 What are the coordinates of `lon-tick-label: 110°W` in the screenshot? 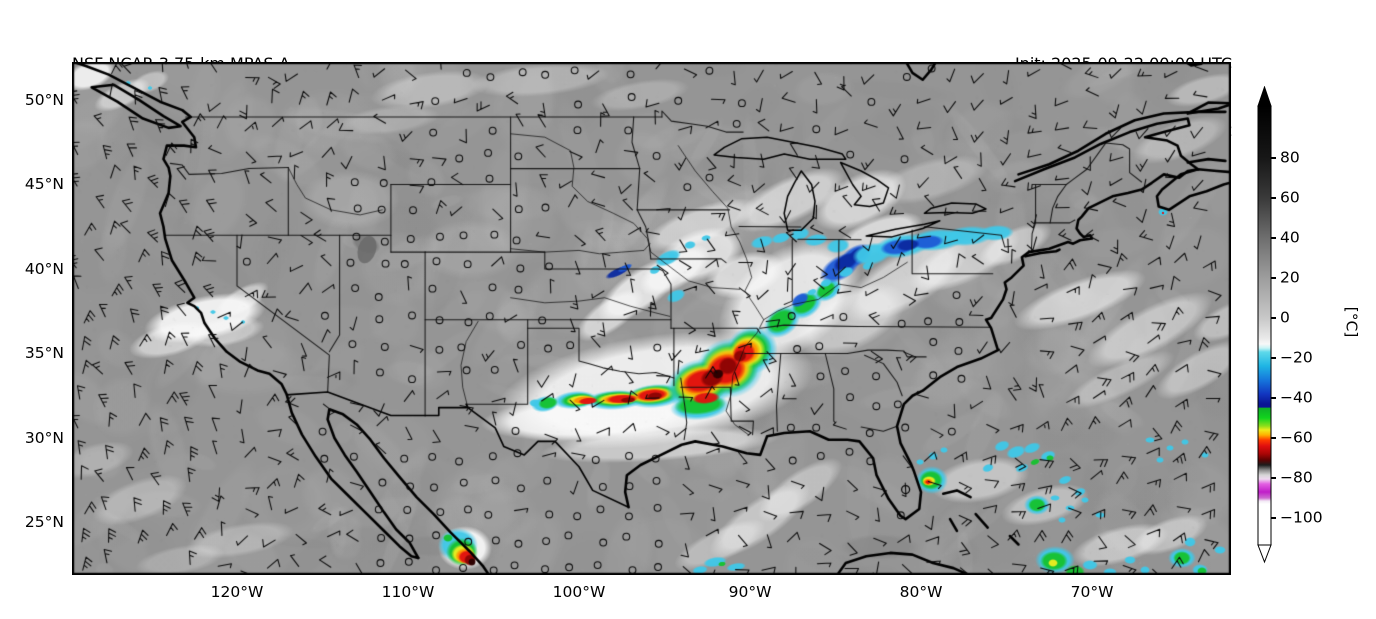 It's located at (408, 592).